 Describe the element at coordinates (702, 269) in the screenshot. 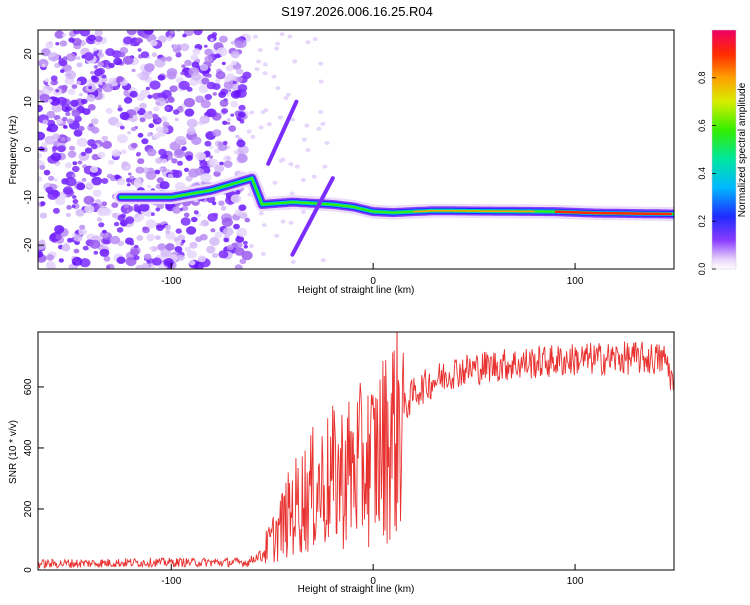

I see `colorbar-tick-label: 0.0` at that location.